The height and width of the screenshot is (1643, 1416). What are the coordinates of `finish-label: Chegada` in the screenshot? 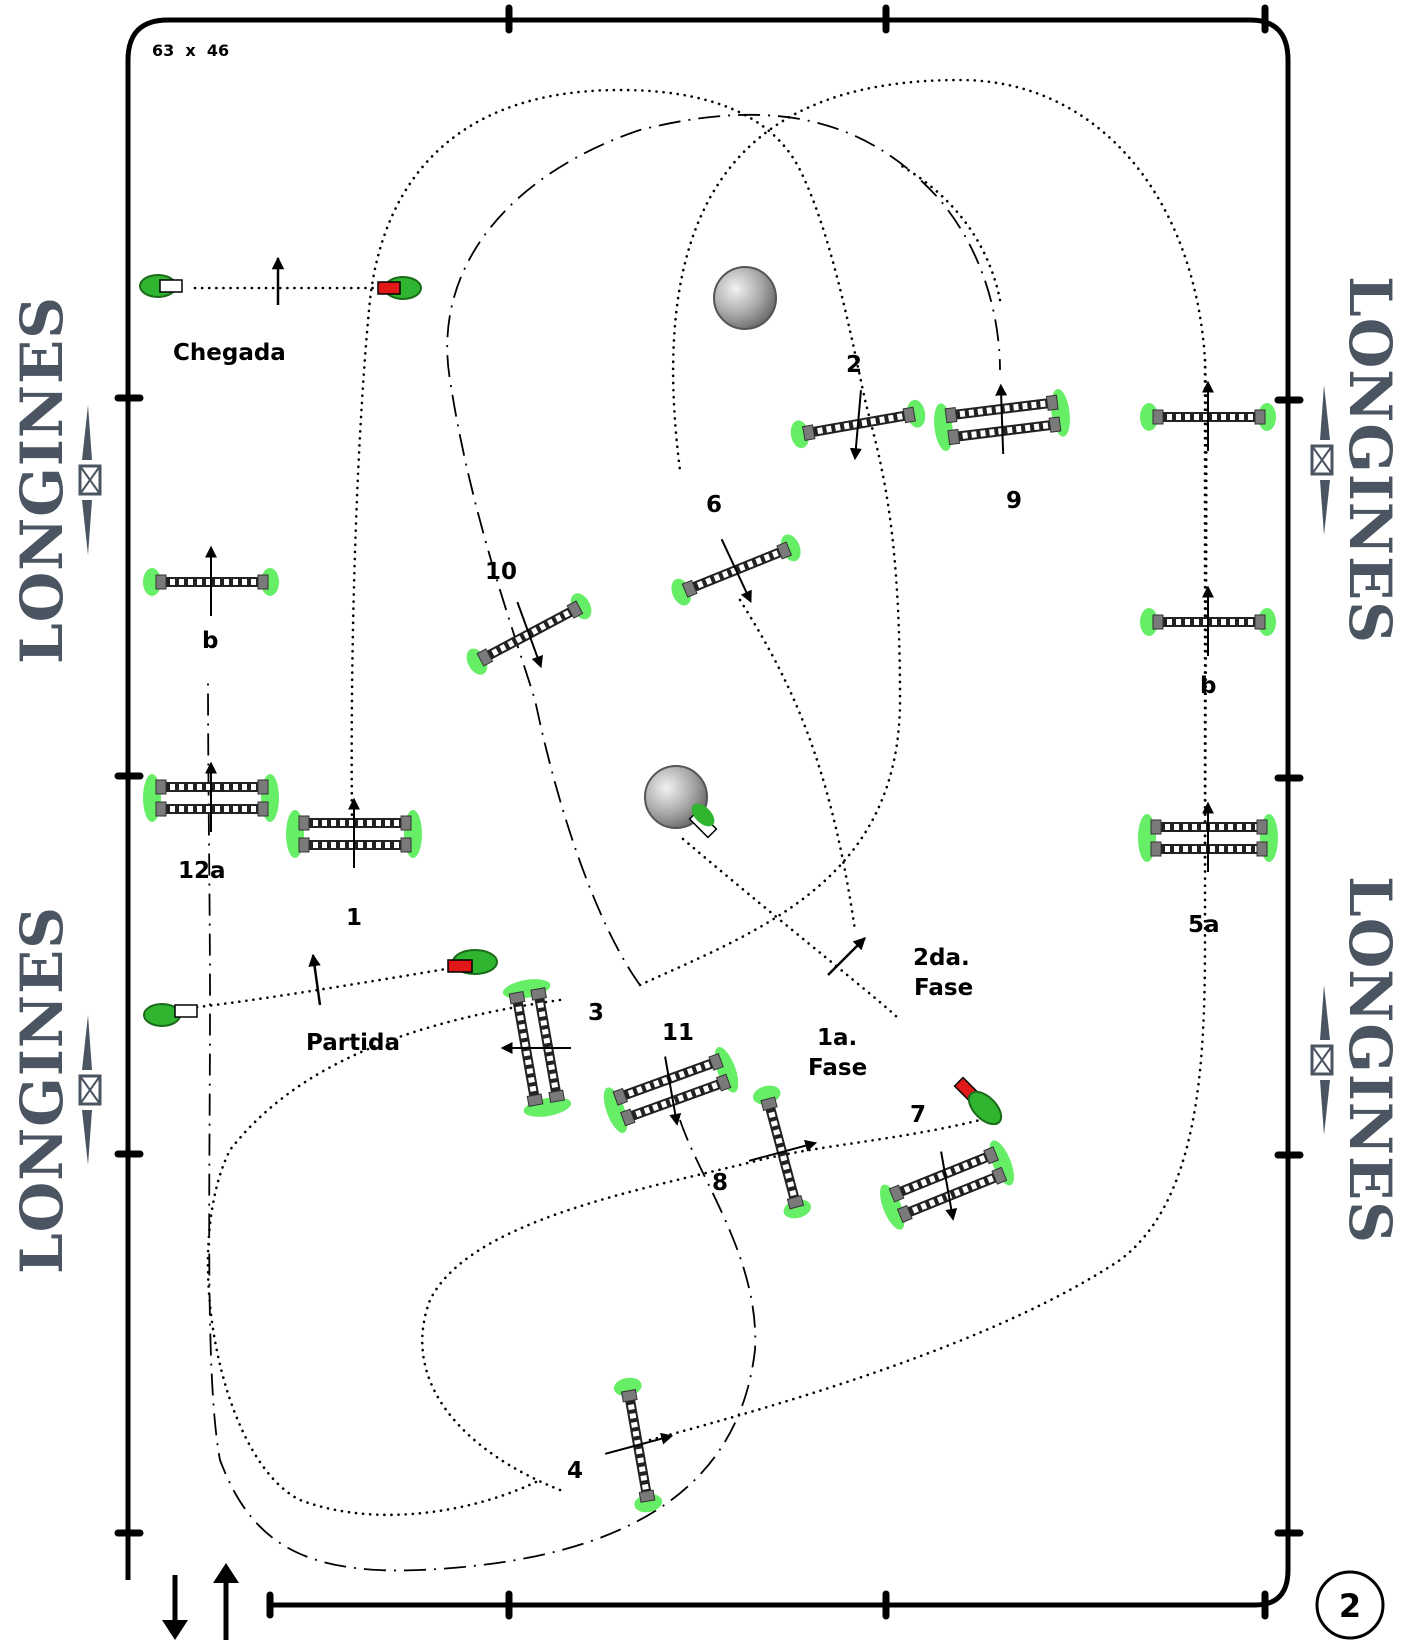 It's located at (229, 353).